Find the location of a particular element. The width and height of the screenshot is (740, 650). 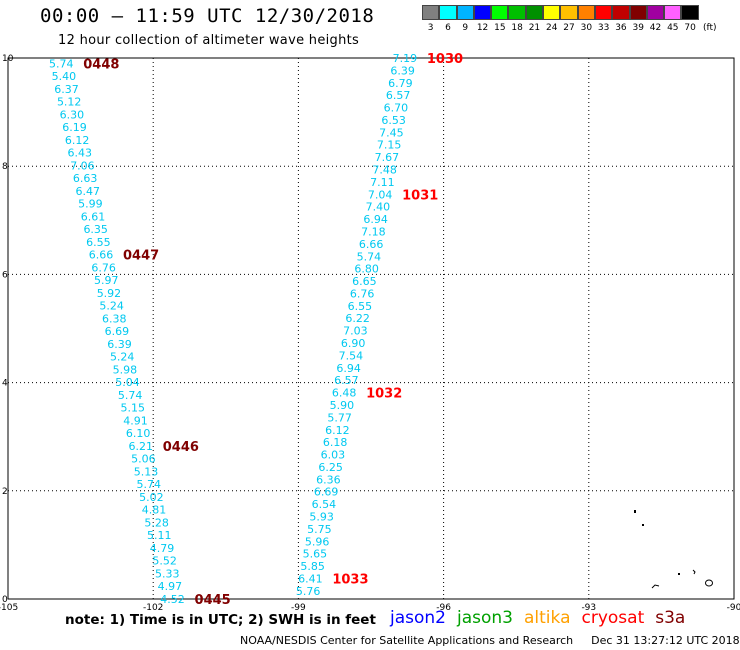

wave-height-value: 6.54 is located at coordinates (324, 504).